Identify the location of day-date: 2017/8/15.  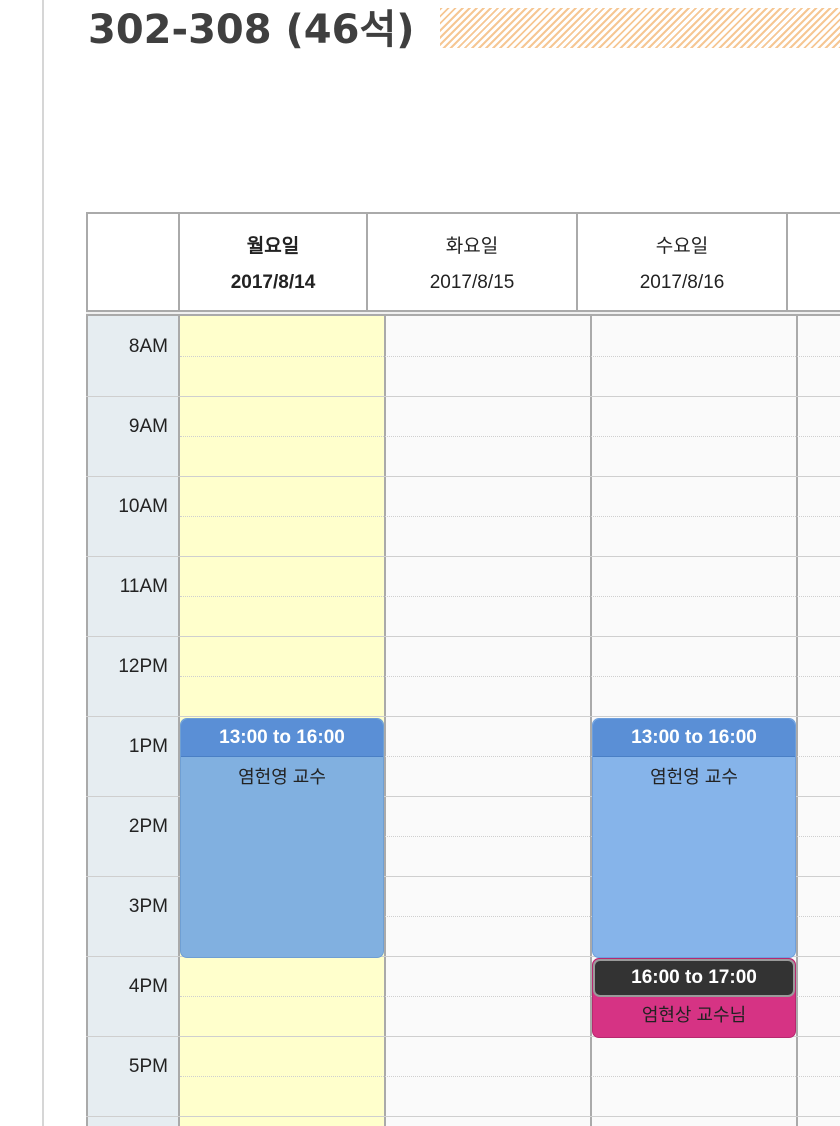
(472, 282).